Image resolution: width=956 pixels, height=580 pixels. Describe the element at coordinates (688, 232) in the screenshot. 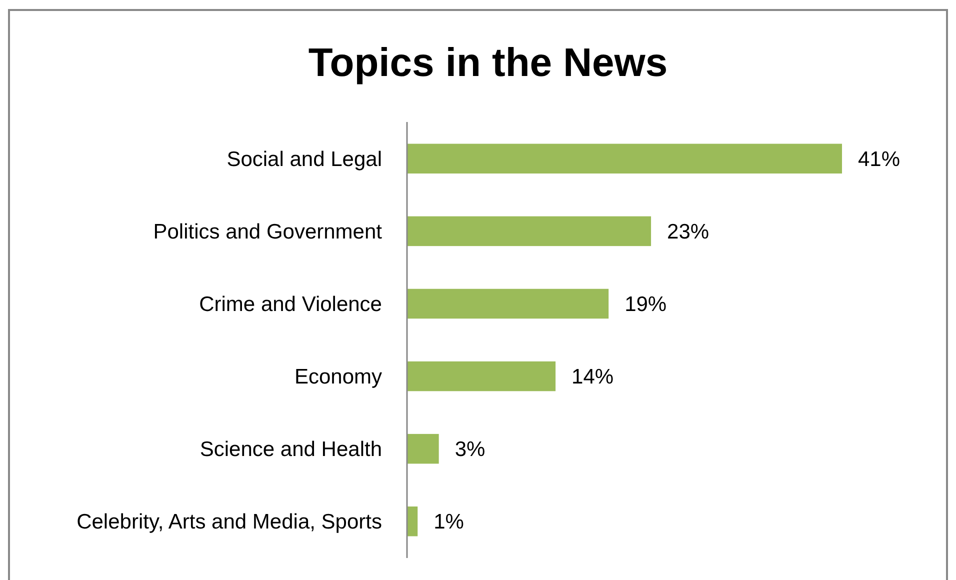

I see `data-label: 23%` at that location.